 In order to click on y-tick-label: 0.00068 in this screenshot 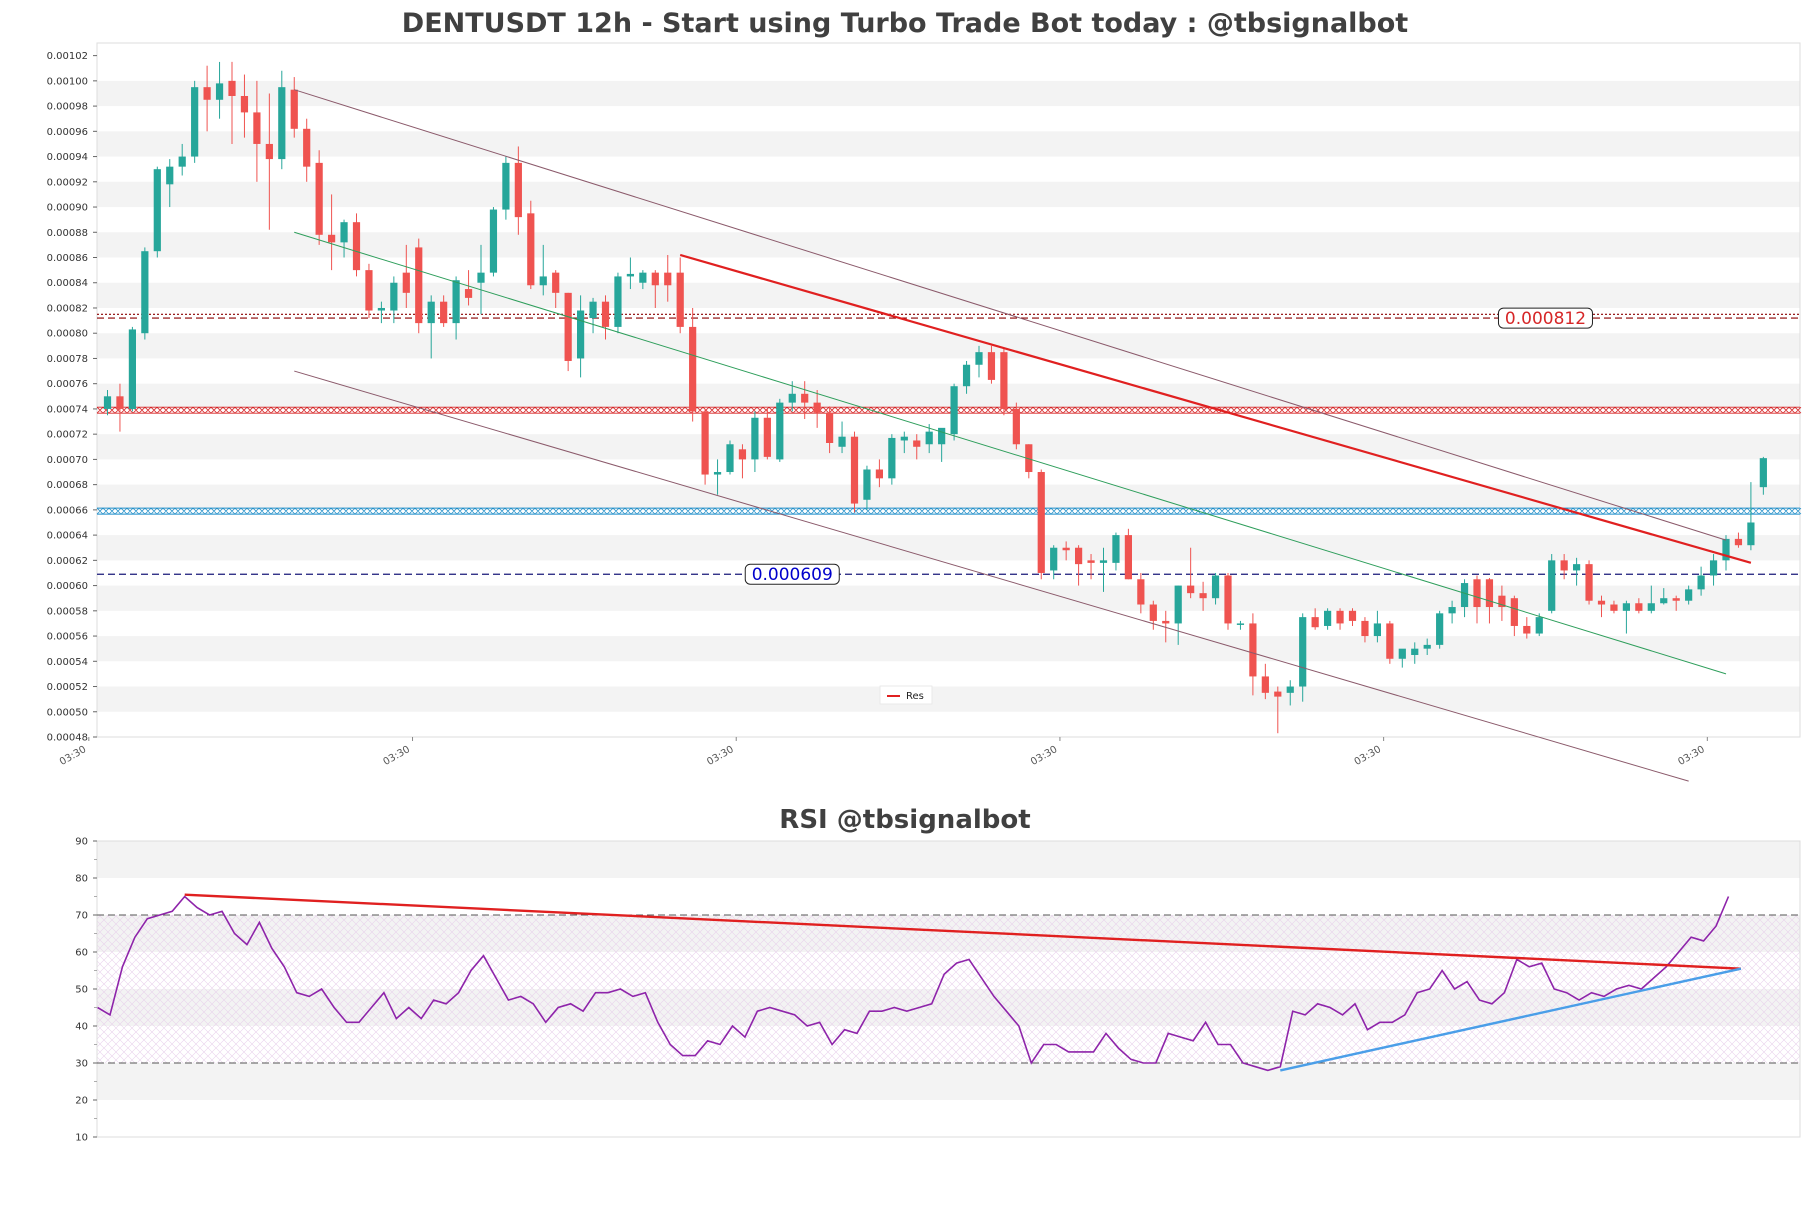, I will do `click(67, 485)`.